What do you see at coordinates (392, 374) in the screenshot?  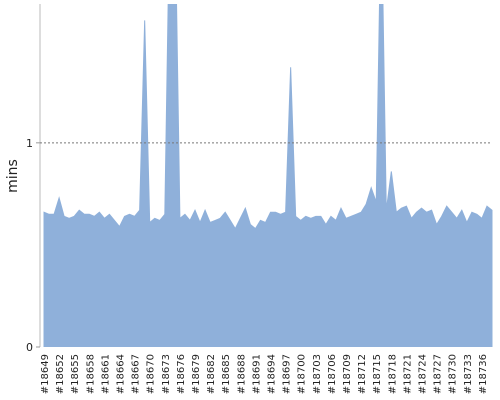 I see `x-tick-label: #18718` at bounding box center [392, 374].